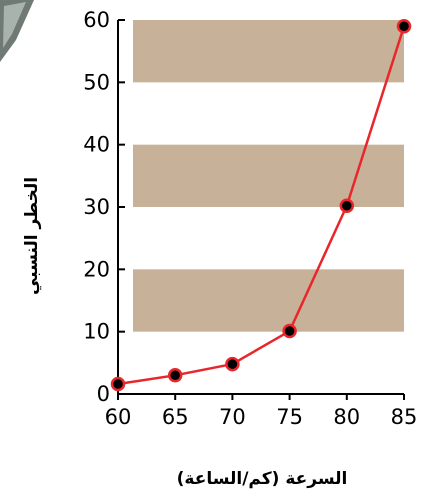 Image resolution: width=423 pixels, height=496 pixels. I want to click on y-tick-label-50: 50, so click(96, 82).